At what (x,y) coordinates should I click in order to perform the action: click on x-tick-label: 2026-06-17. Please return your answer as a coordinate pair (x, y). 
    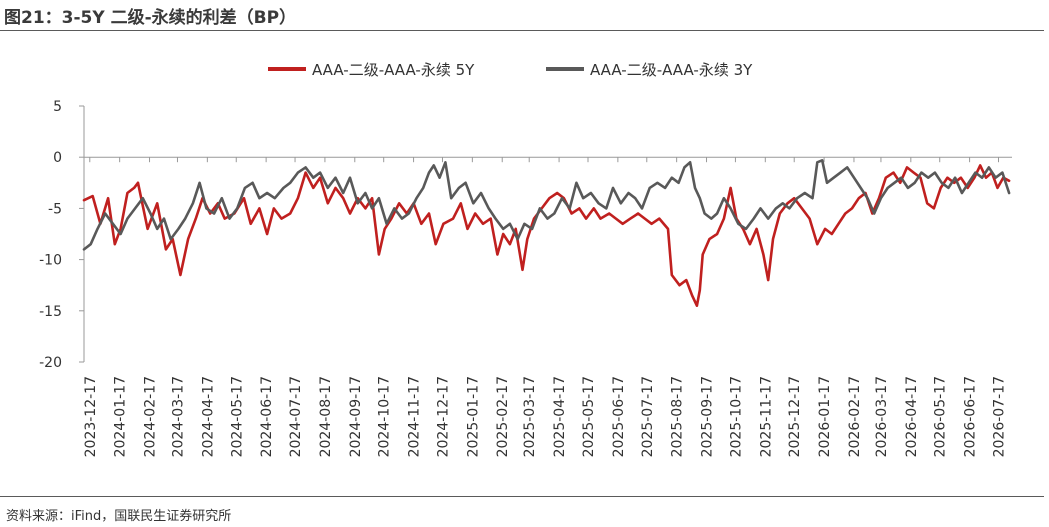
    Looking at the image, I should click on (971, 416).